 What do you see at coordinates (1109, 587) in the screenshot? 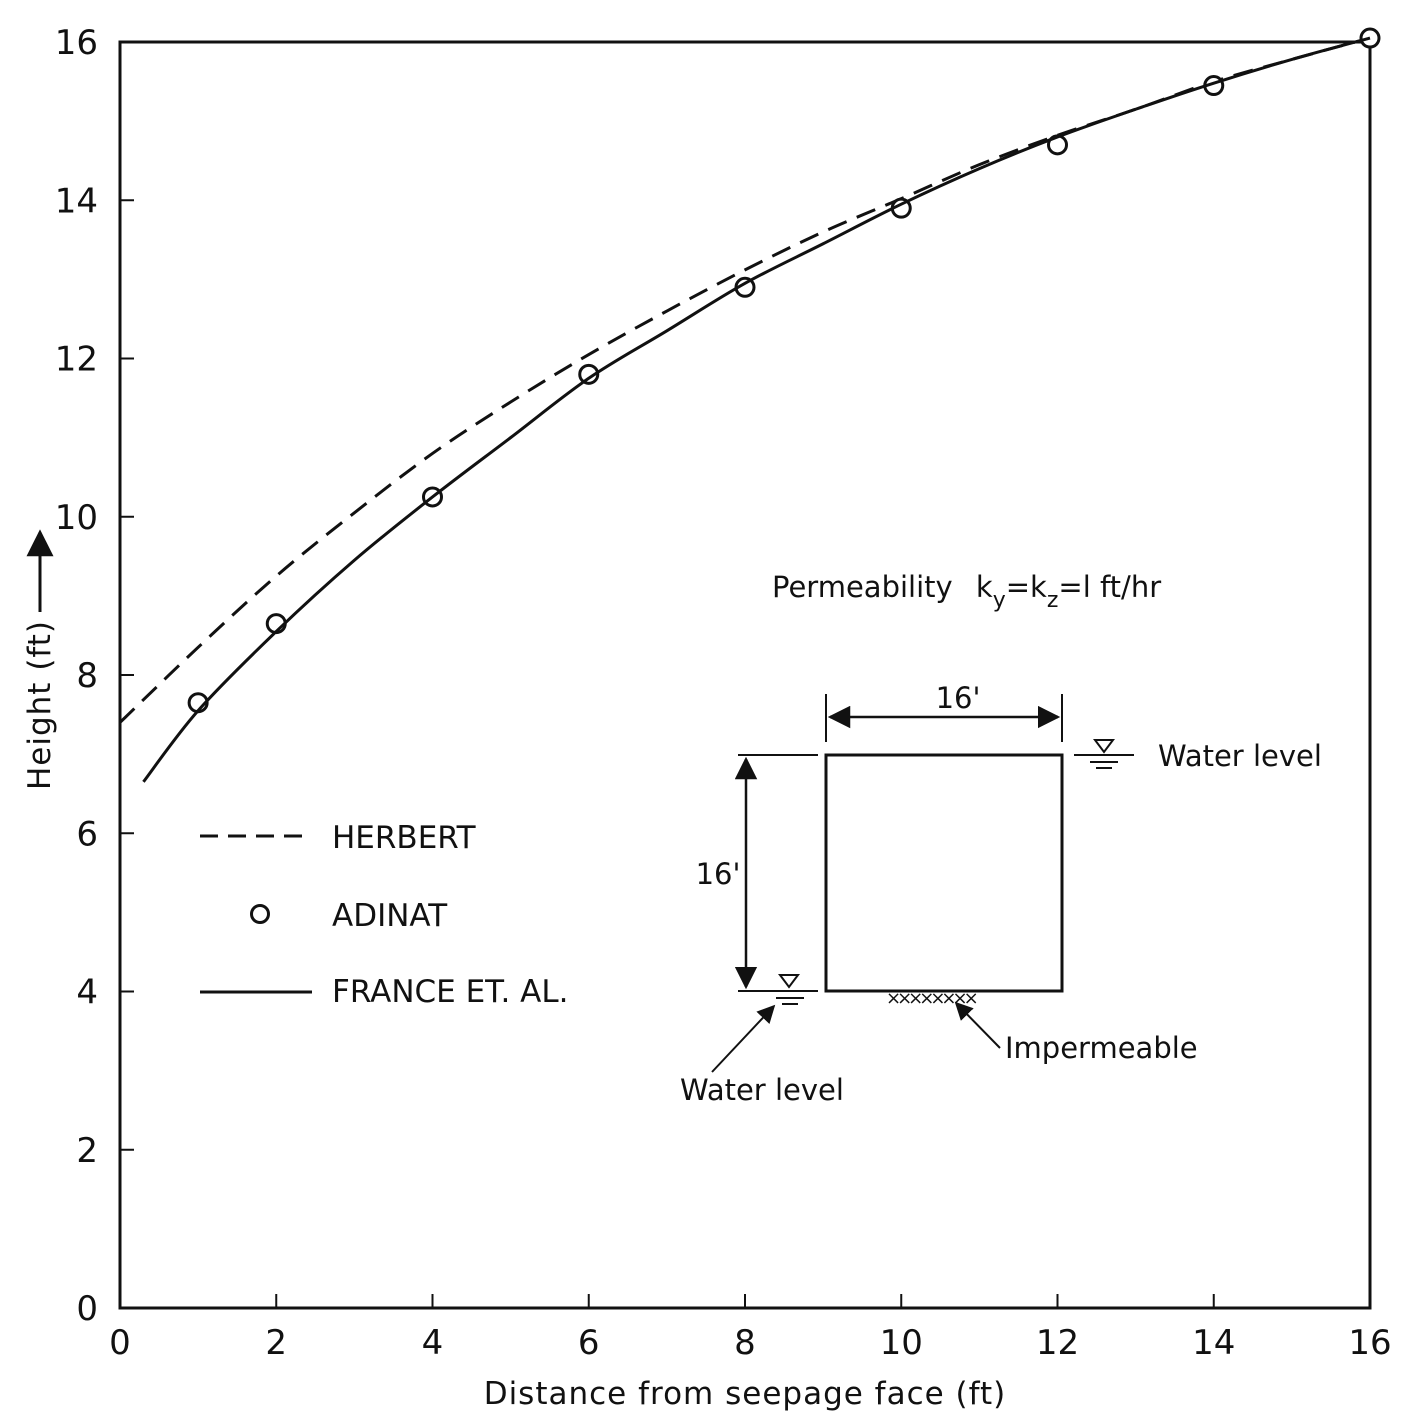
I see `permeability-value: =l ft/hr` at bounding box center [1109, 587].